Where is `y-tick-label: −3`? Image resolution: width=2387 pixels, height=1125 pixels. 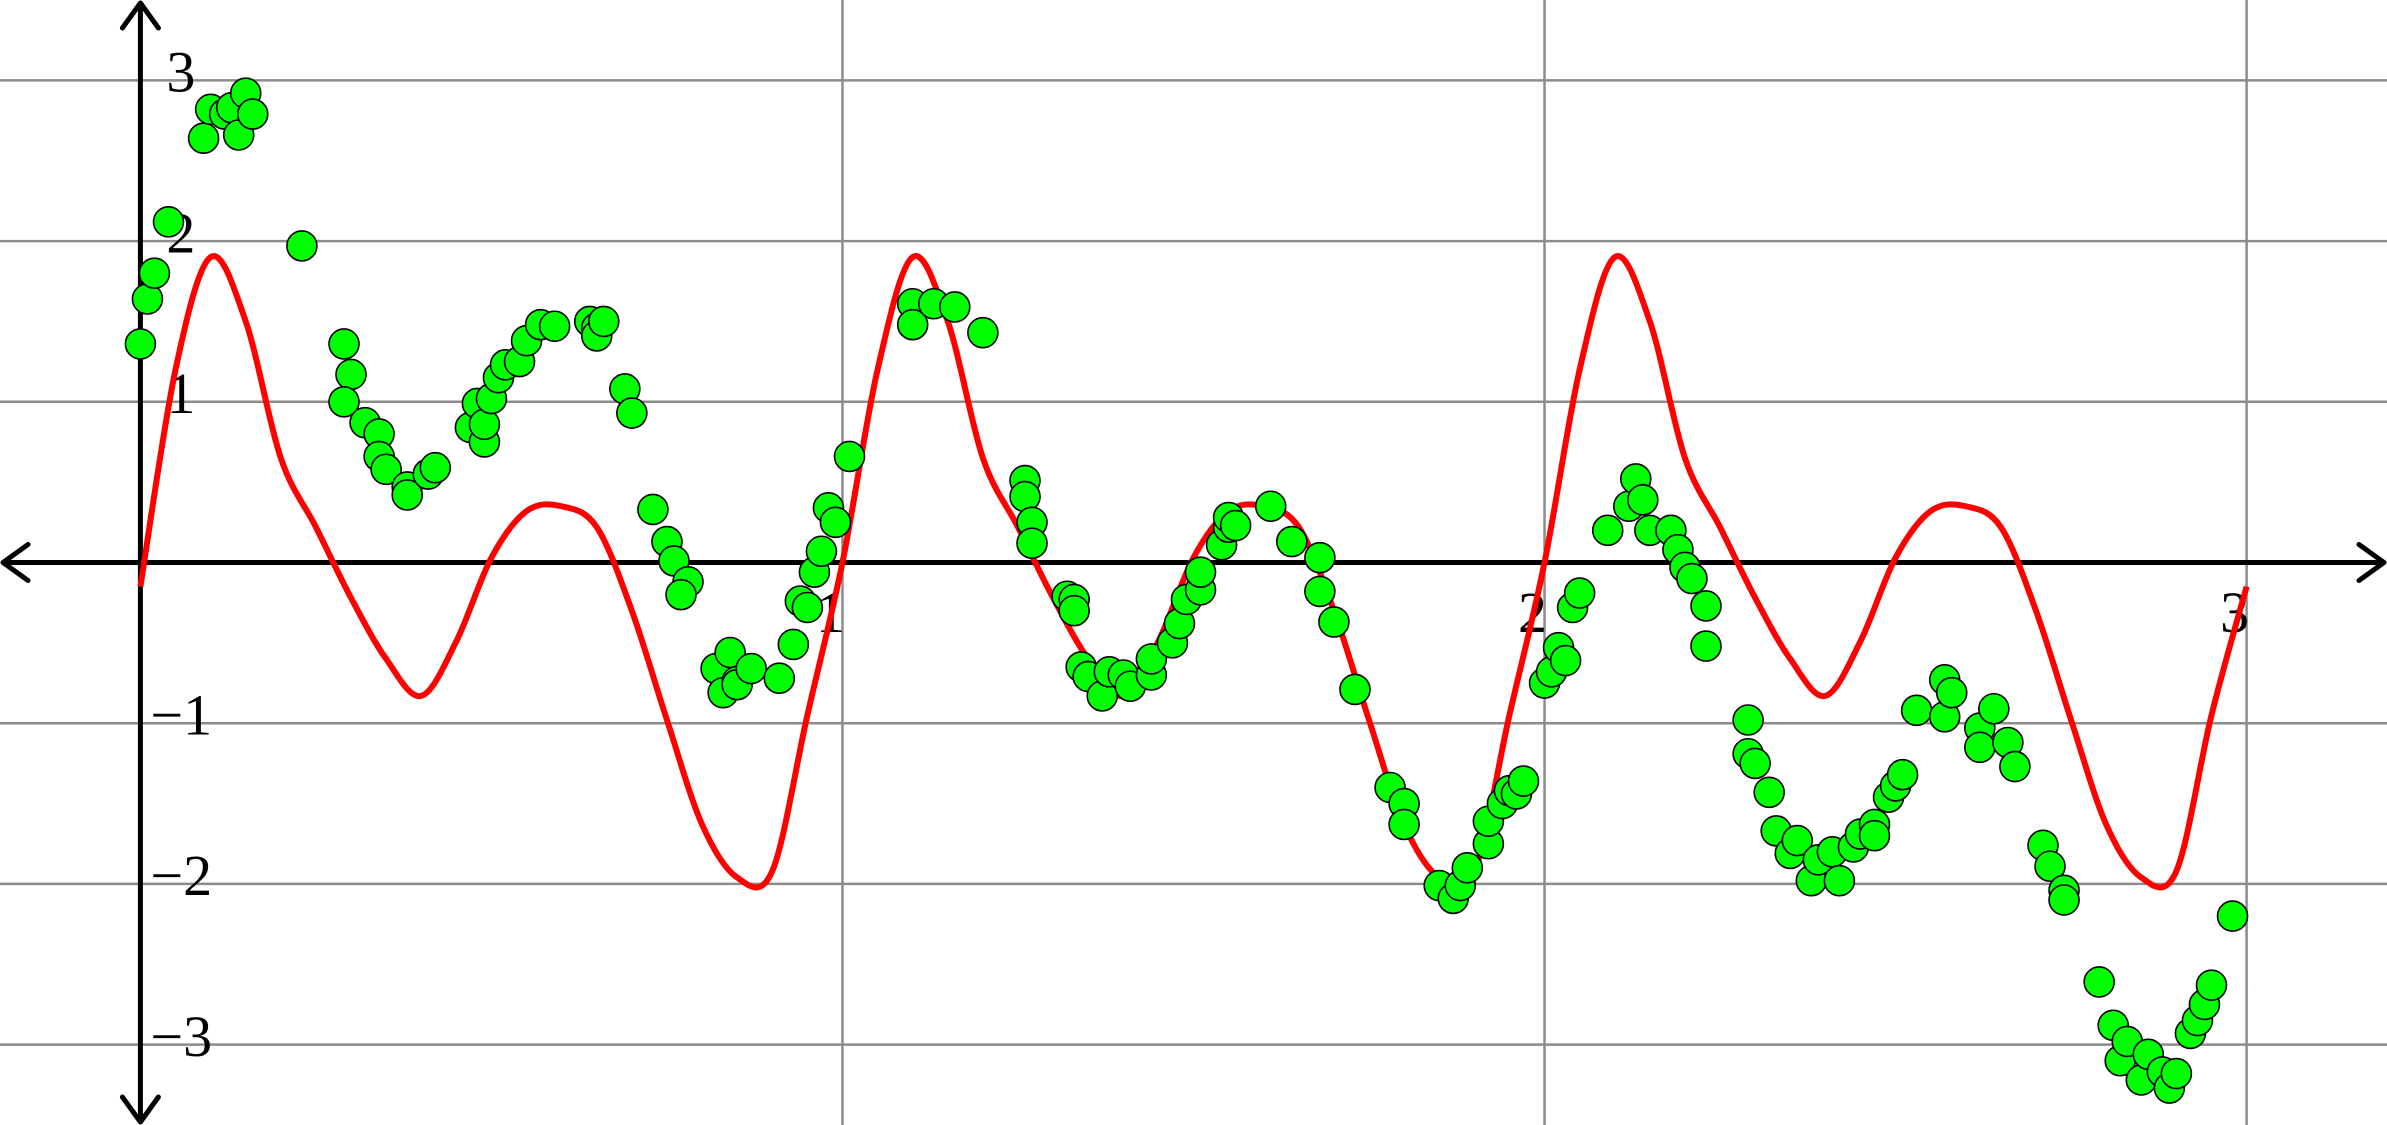 y-tick-label: −3 is located at coordinates (181, 1036).